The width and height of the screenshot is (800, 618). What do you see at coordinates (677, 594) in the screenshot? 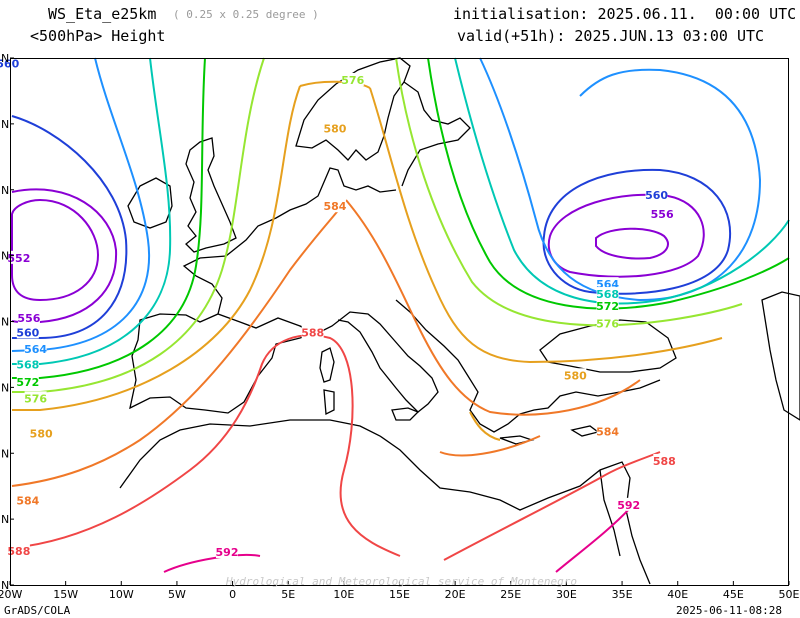
I see `x-tick-label: 40E` at bounding box center [677, 594].